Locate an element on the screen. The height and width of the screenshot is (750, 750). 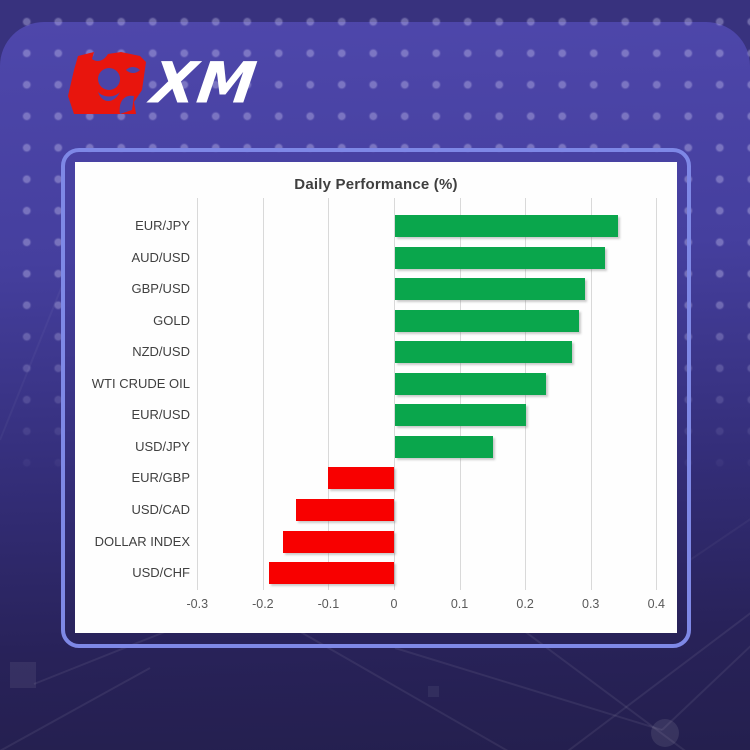
x-tick-label: -0.2 is located at coordinates (263, 604).